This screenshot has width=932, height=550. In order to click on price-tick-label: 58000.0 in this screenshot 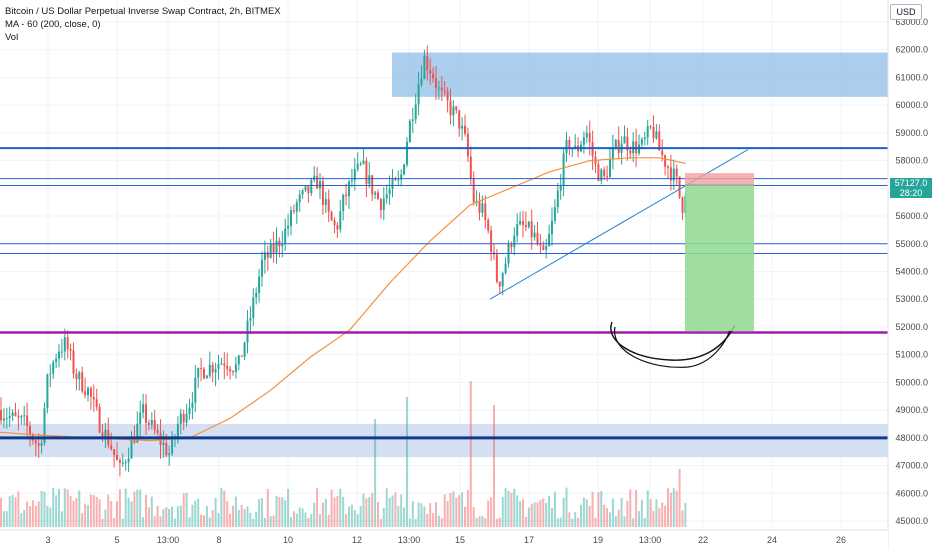, I will do `click(911, 161)`.